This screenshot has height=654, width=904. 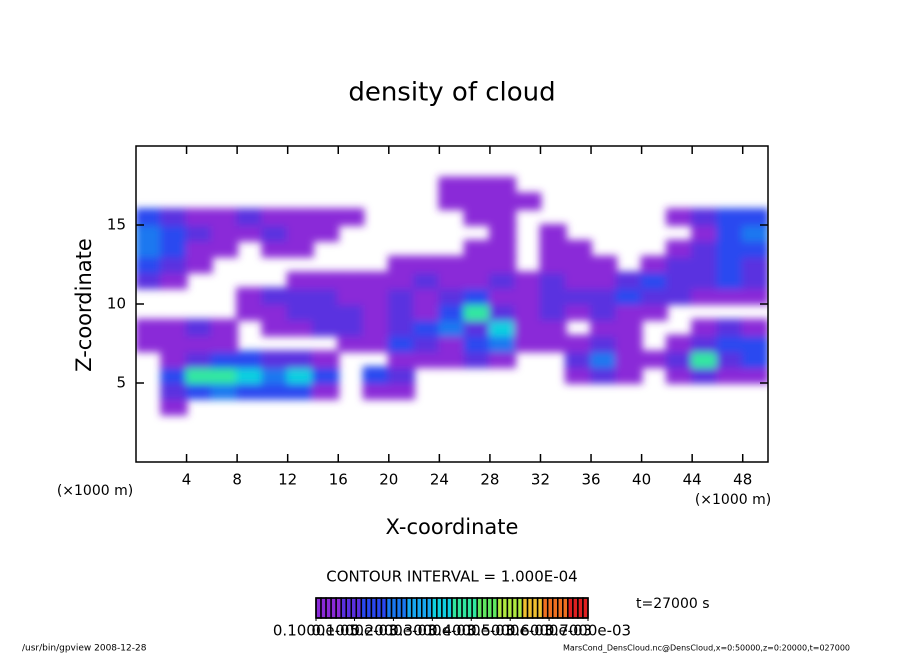 I want to click on x-tick-label: 44, so click(x=692, y=480).